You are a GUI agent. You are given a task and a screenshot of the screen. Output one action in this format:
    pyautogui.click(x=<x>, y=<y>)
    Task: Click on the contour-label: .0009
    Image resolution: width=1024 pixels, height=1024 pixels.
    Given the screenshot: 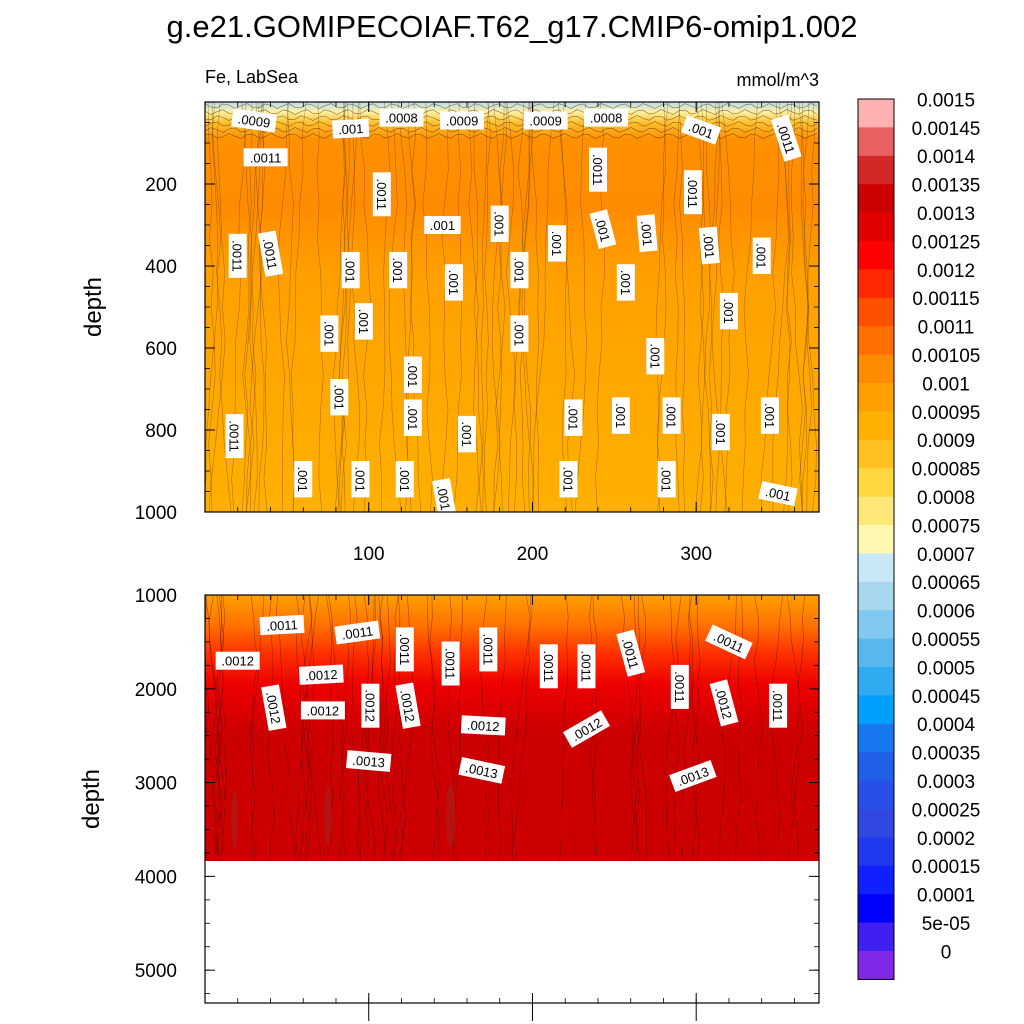 What is the action you would take?
    pyautogui.click(x=545, y=120)
    